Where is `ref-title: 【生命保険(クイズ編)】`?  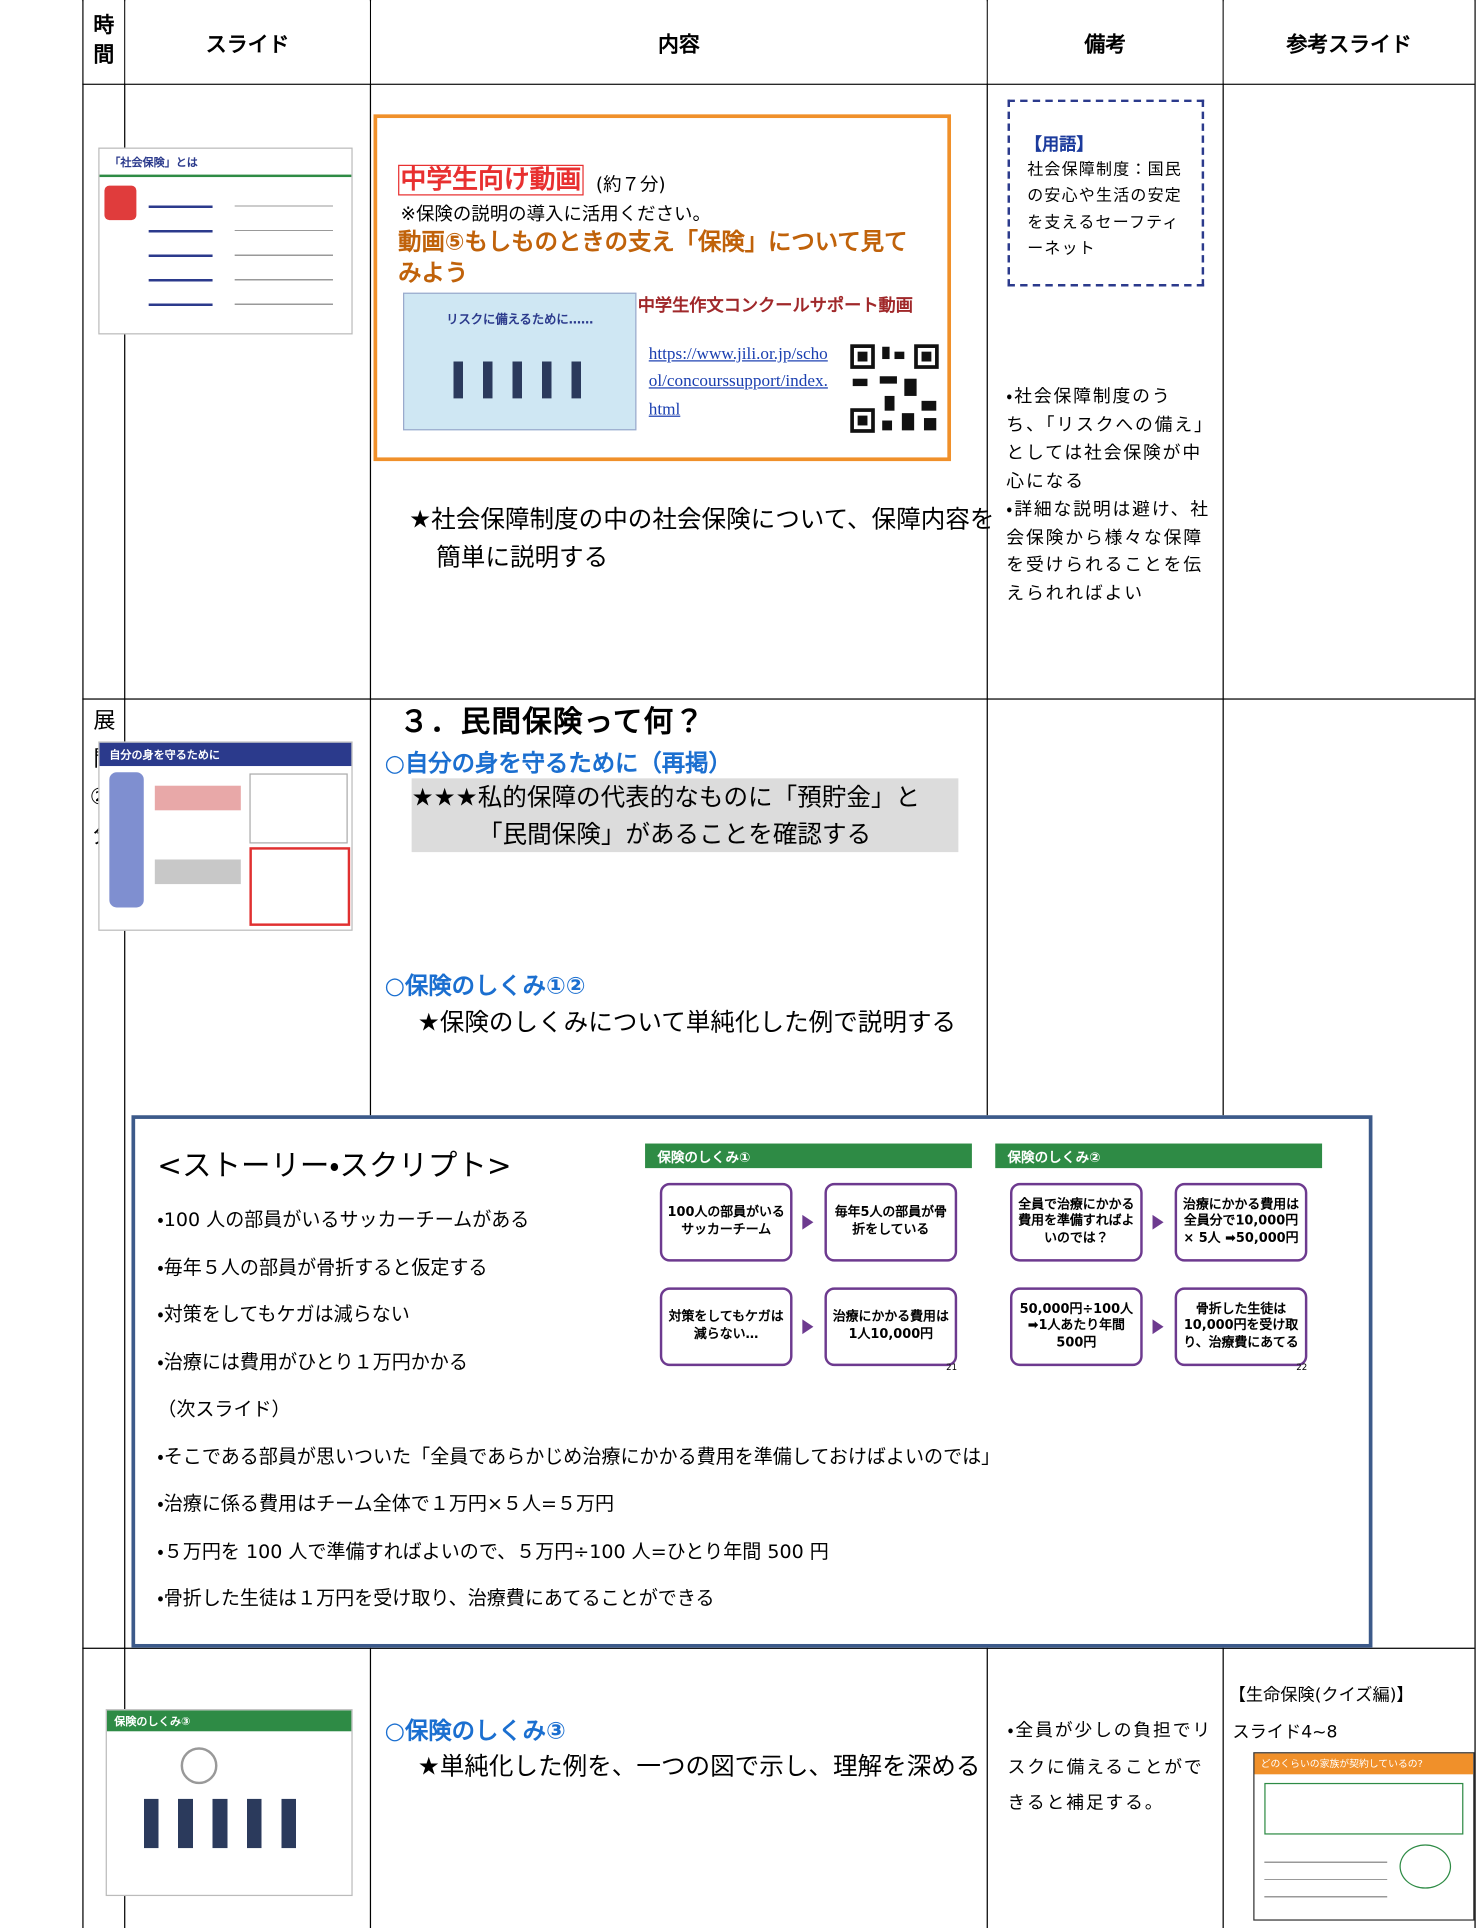 ref-title: 【生命保険(クイズ編)】 is located at coordinates (1321, 1695).